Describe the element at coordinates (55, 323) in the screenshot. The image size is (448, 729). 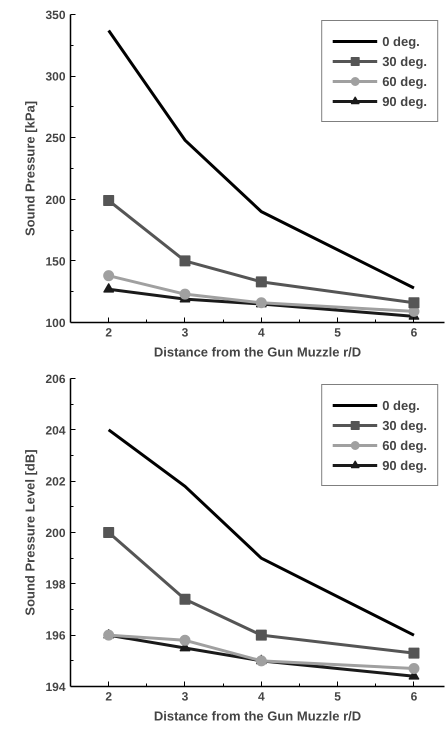
I see `y-tick-label: 100` at that location.